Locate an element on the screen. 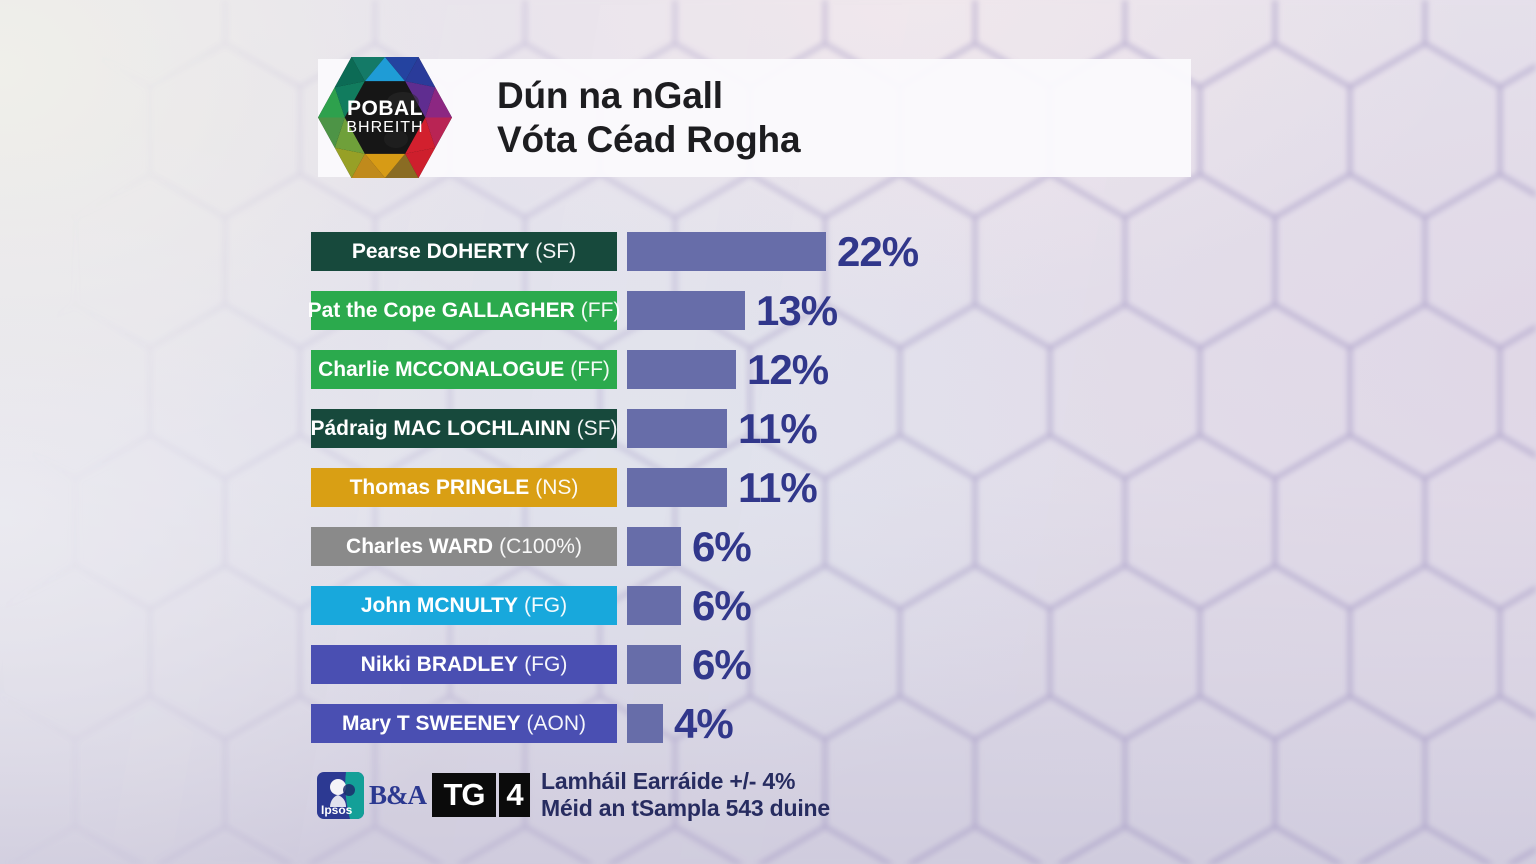 The width and height of the screenshot is (1536, 864). candidate-name: Pearse DOHERTY is located at coordinates (440, 251).